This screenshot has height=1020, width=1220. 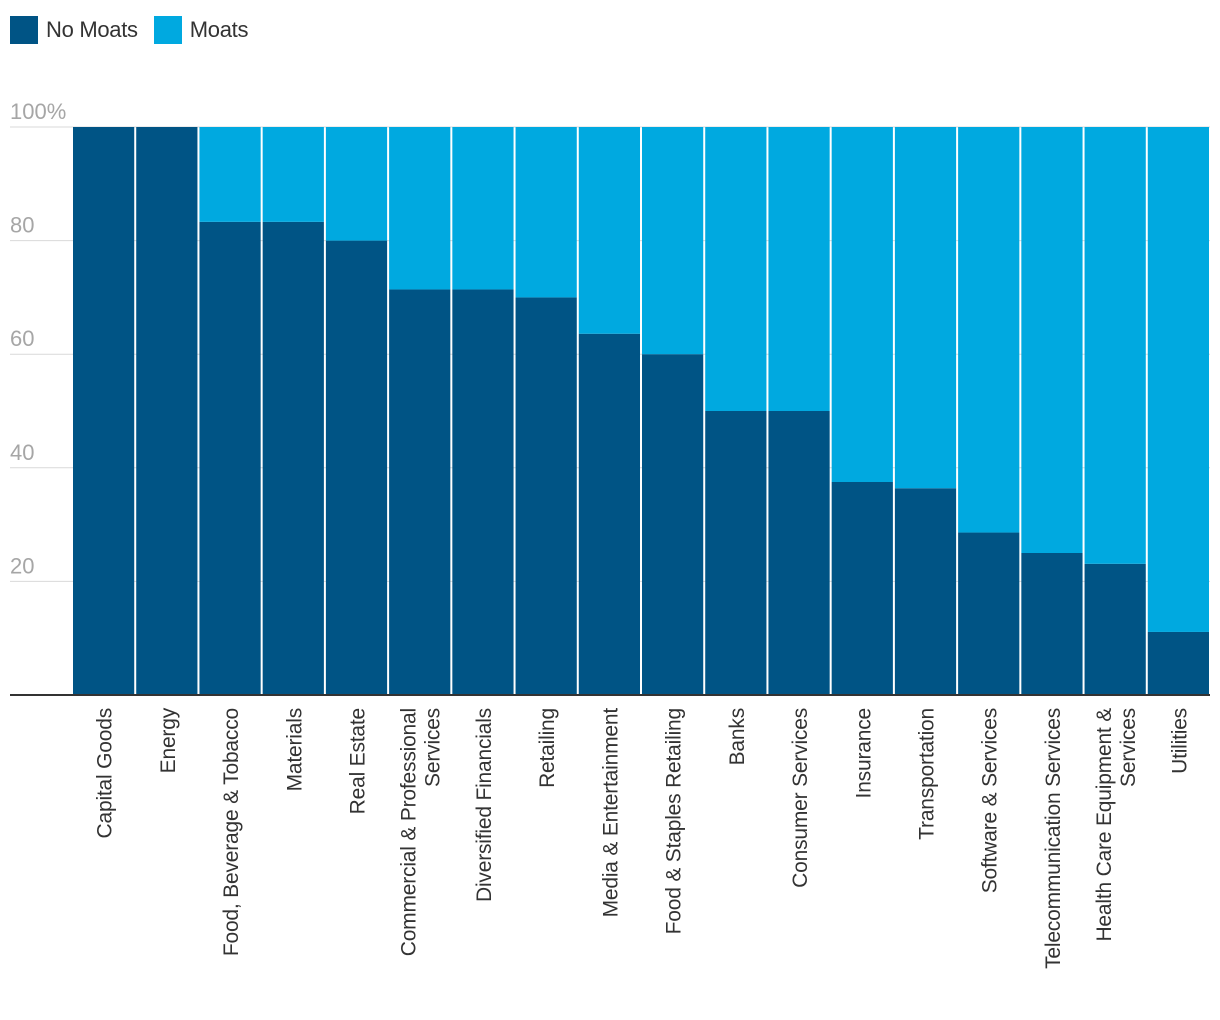 I want to click on x-tick-label: Capital Goods, so click(x=105, y=773).